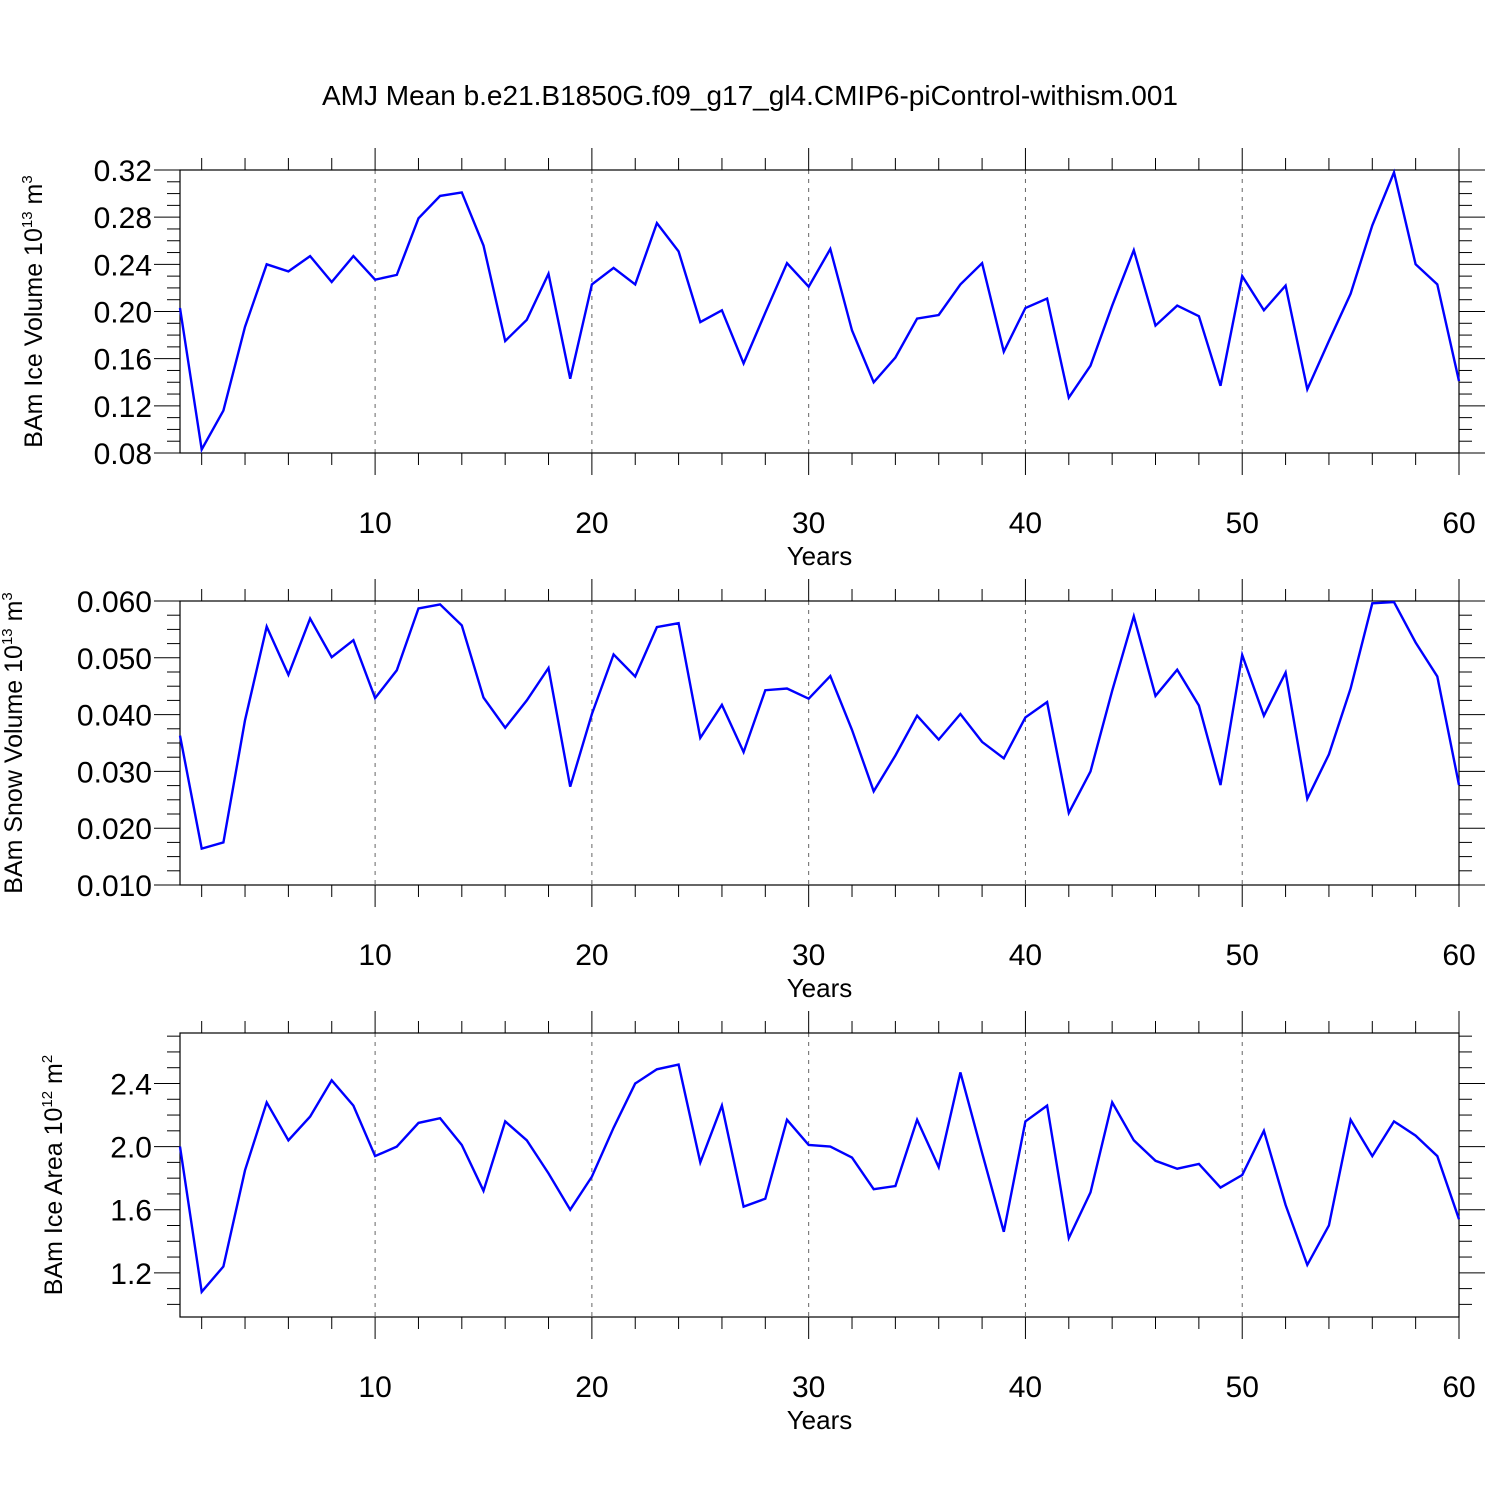  I want to click on y-tick-label: 0.12, so click(123, 407).